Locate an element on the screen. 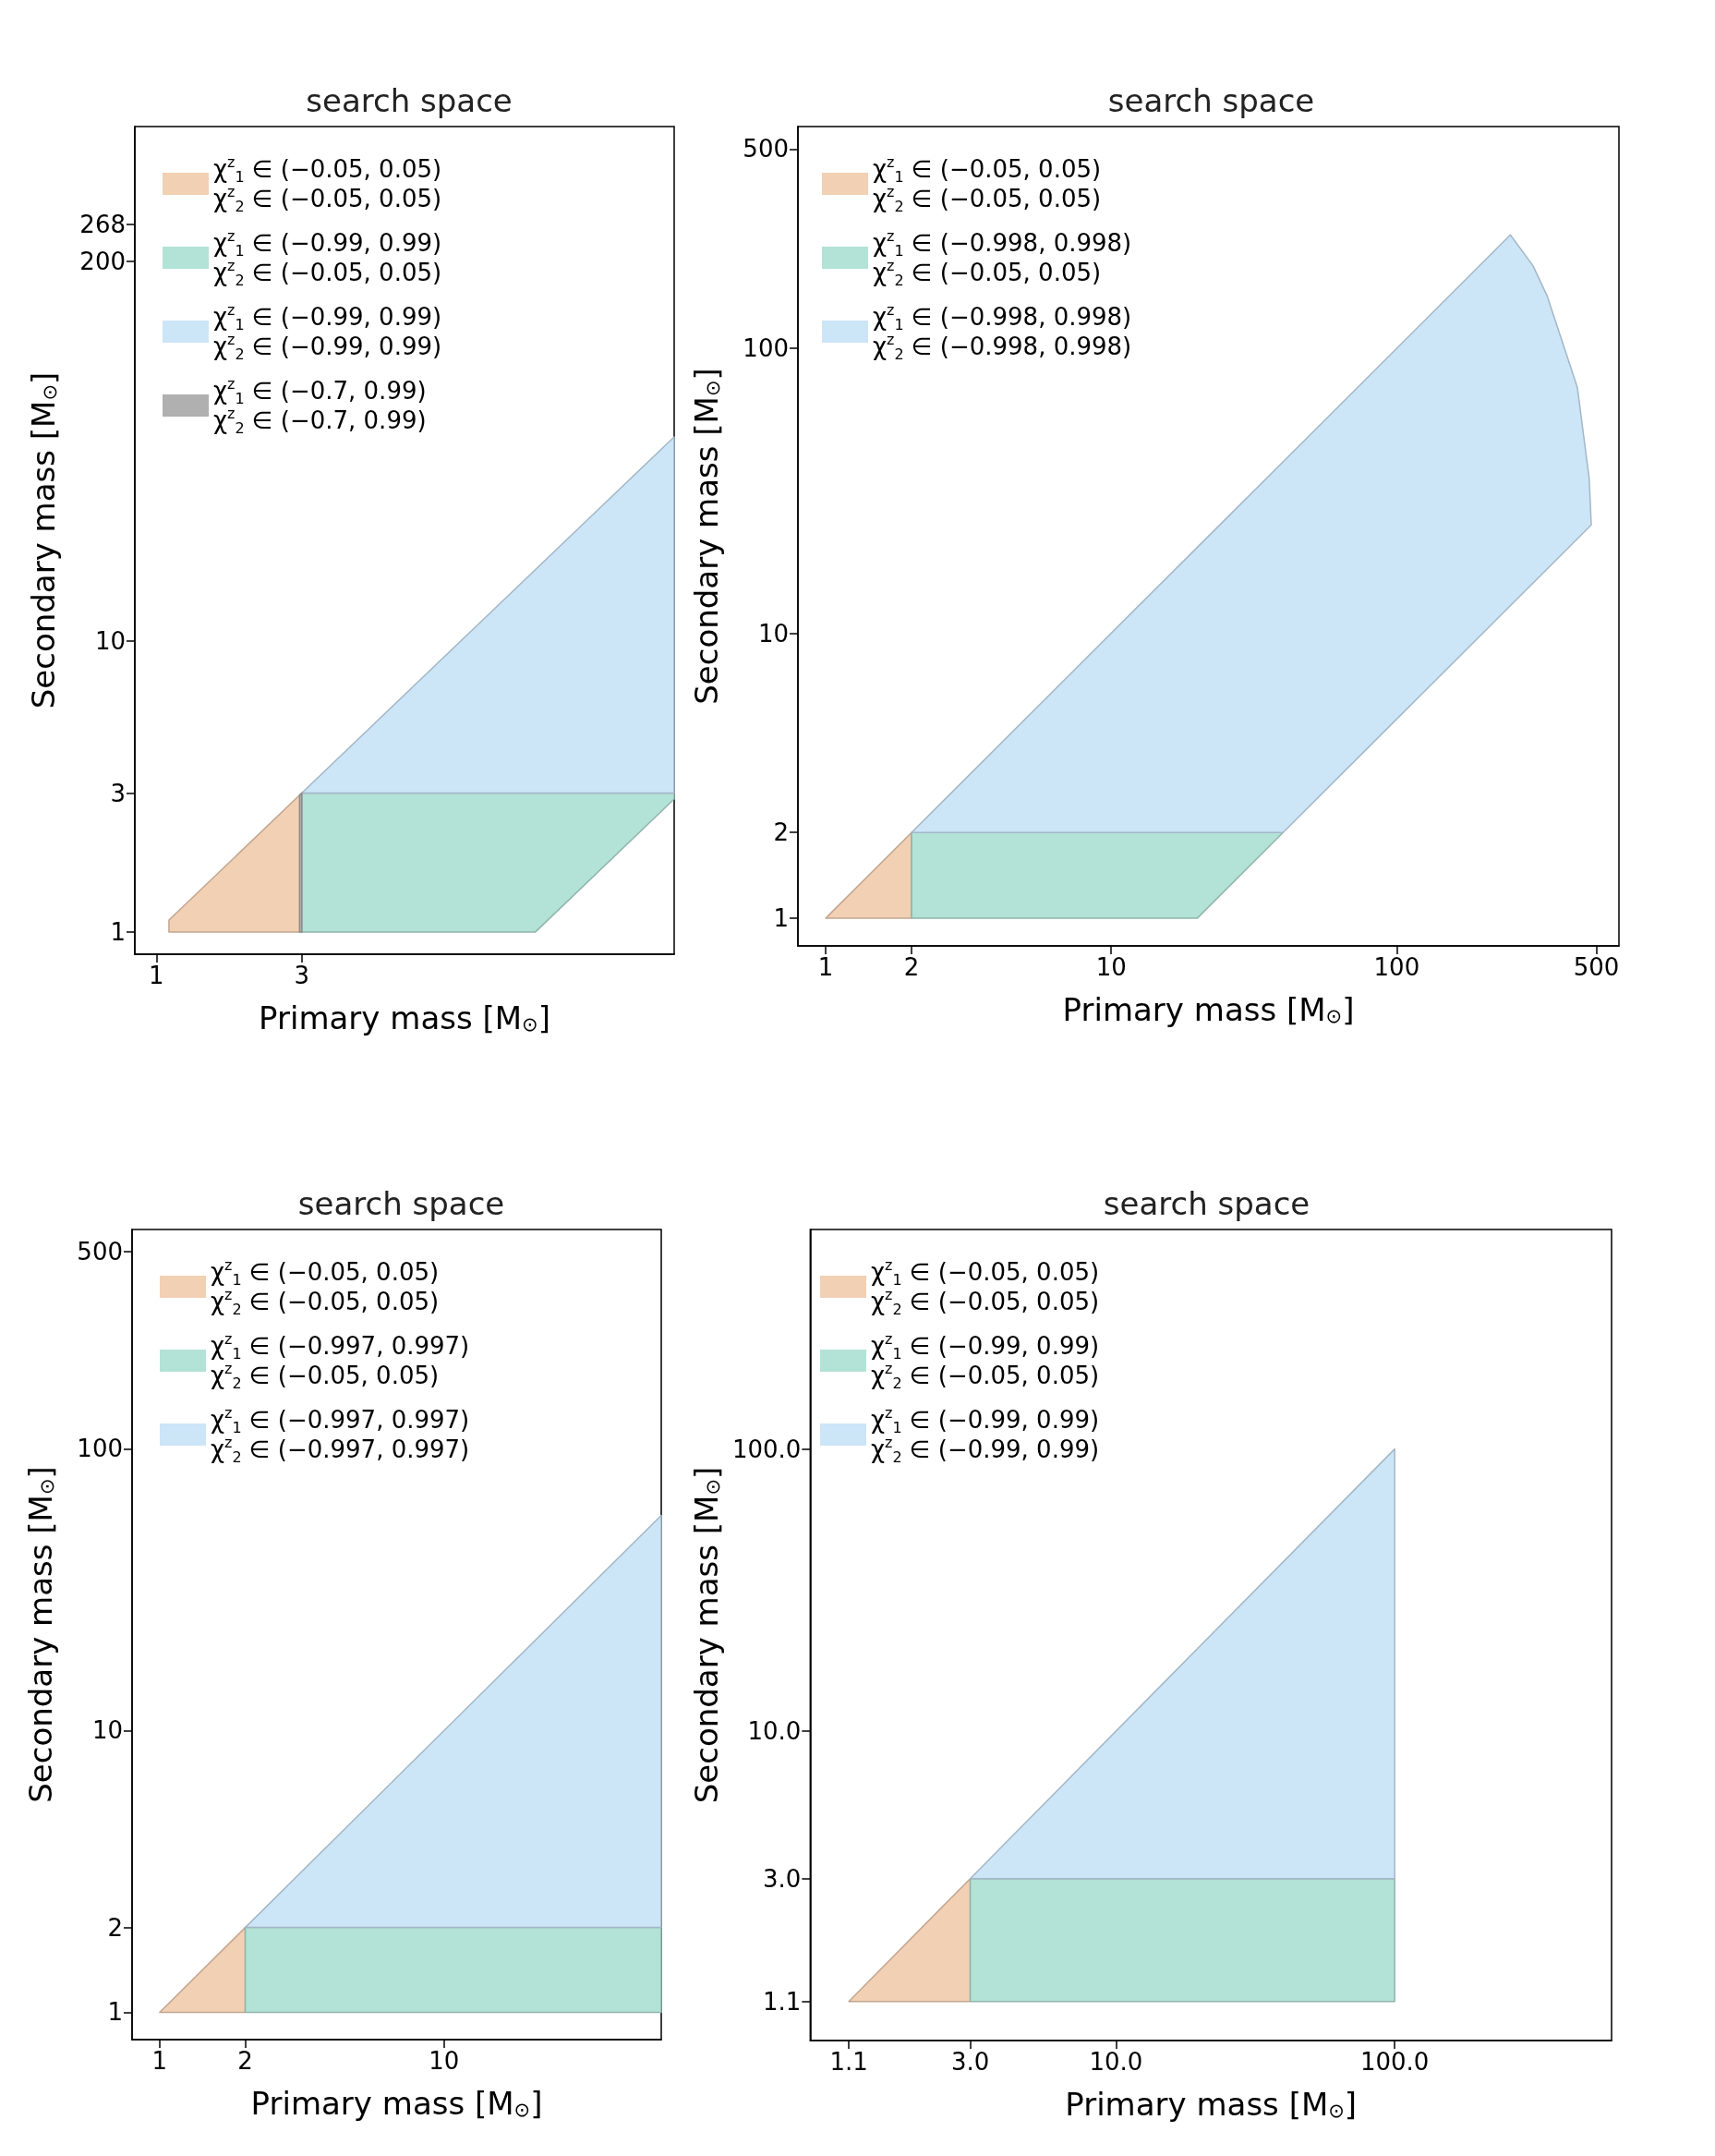 This screenshot has height=2156, width=1715. x-tick-label: 500 is located at coordinates (1596, 967).